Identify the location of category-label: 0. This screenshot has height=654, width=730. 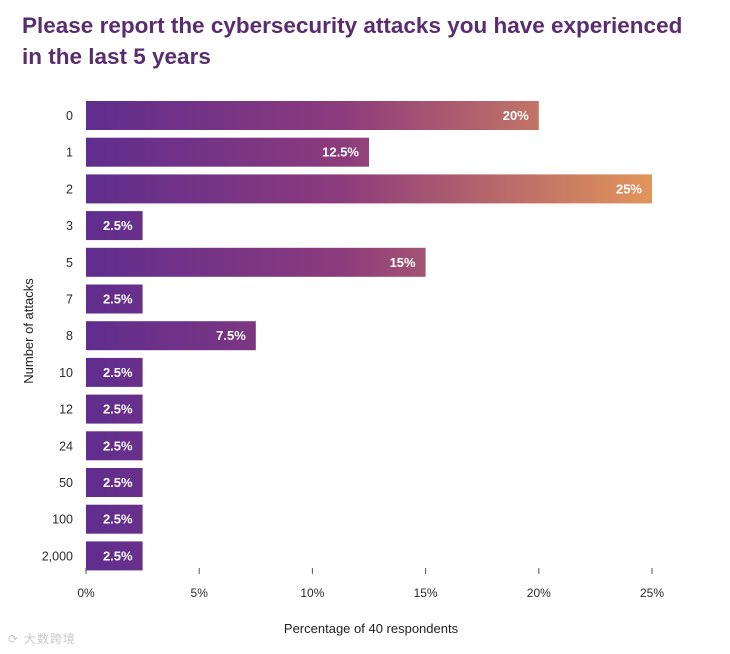
(69, 116).